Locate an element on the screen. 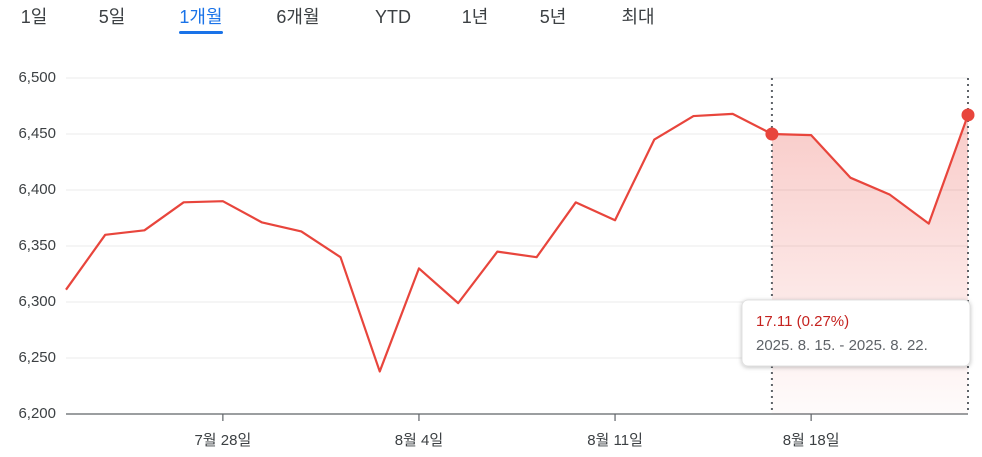 The image size is (982, 457). y-tick-label: 6,250 is located at coordinates (37, 357).